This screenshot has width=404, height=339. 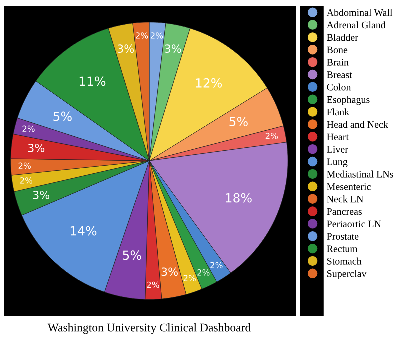 What do you see at coordinates (348, 101) in the screenshot?
I see `legend-label: Esophagus` at bounding box center [348, 101].